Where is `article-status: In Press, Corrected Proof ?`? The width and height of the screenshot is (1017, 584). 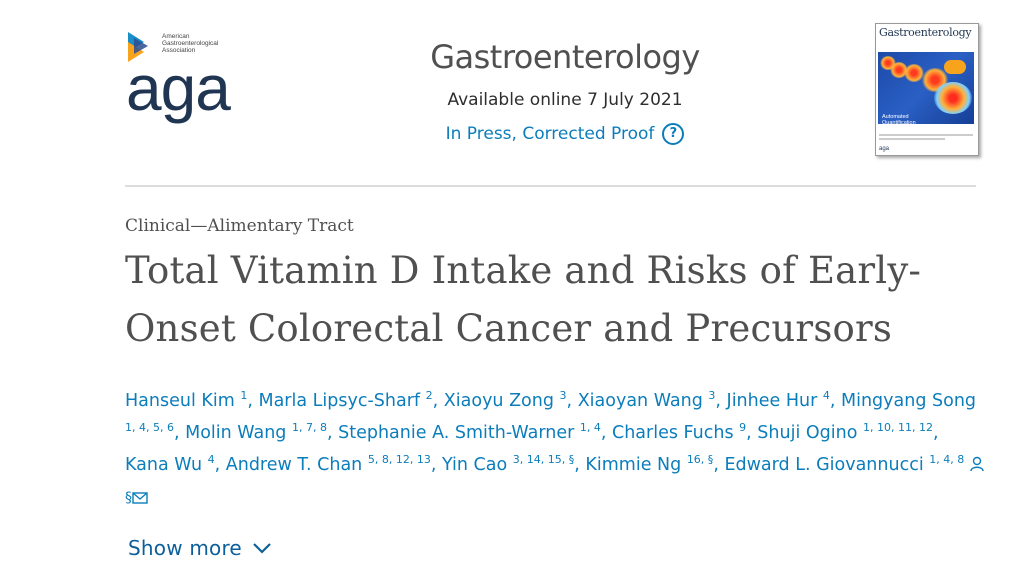 article-status: In Press, Corrected Proof ? is located at coordinates (565, 134).